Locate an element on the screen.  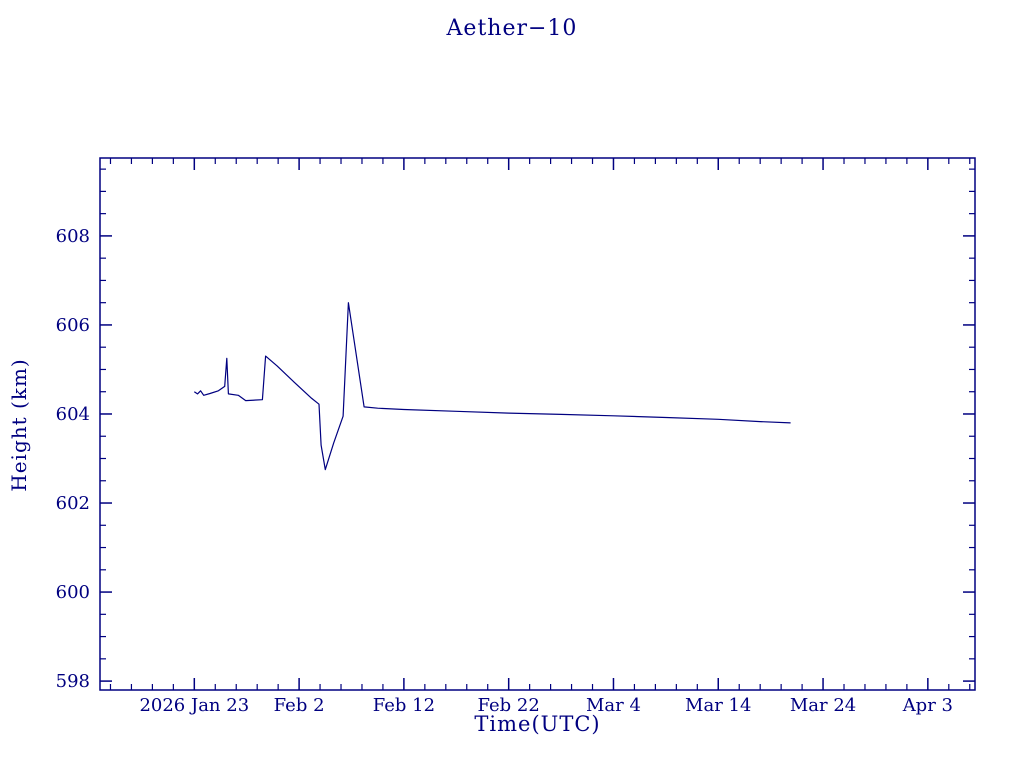
y-tick-label: 602 is located at coordinates (73, 503).